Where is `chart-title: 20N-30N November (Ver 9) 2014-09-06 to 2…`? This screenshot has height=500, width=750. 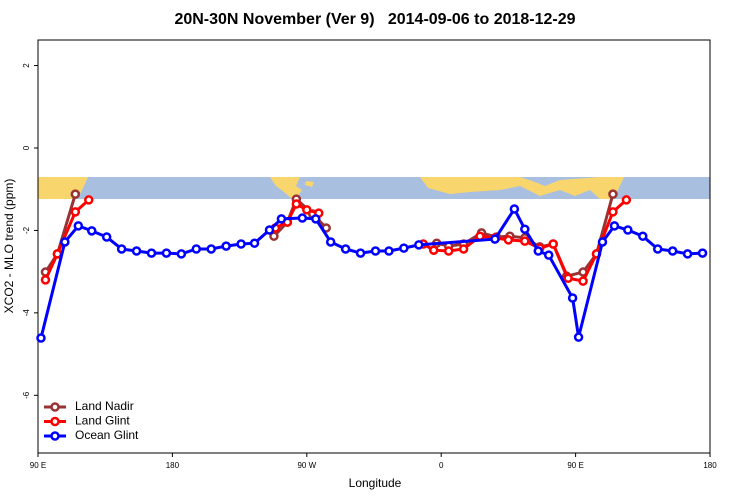 chart-title: 20N-30N November (Ver 9) 2014-09-06 to 2… is located at coordinates (374, 19).